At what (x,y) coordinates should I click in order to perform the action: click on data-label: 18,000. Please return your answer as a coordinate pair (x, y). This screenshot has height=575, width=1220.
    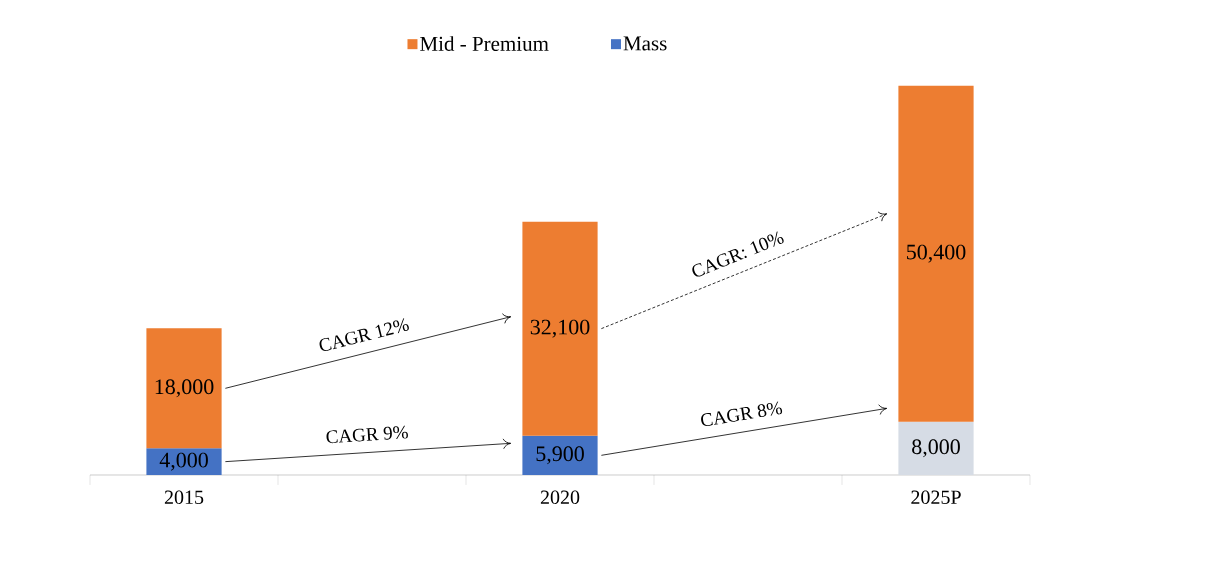
    Looking at the image, I should click on (184, 388).